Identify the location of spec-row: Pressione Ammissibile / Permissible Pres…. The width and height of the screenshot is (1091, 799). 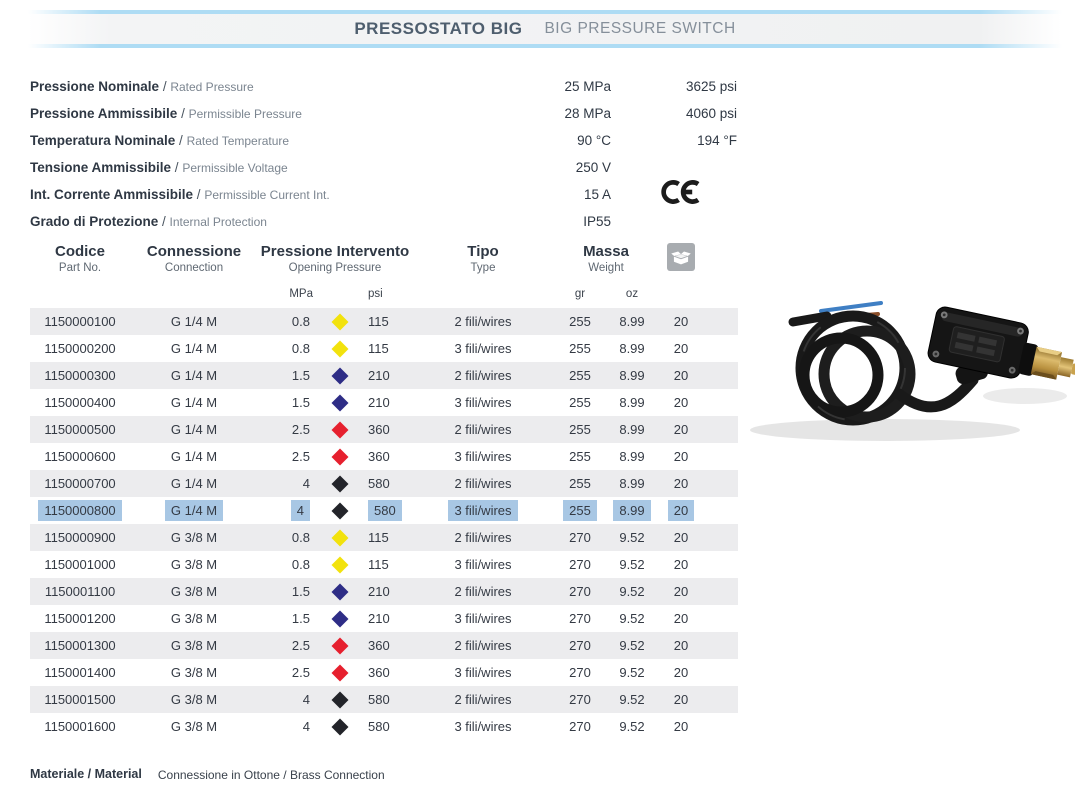
(383, 113).